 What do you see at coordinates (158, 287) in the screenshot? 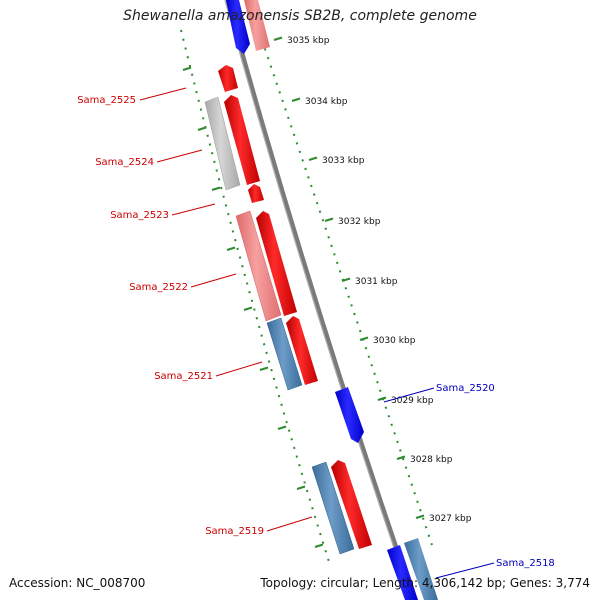
I see `gene-label: Sama_2522` at bounding box center [158, 287].